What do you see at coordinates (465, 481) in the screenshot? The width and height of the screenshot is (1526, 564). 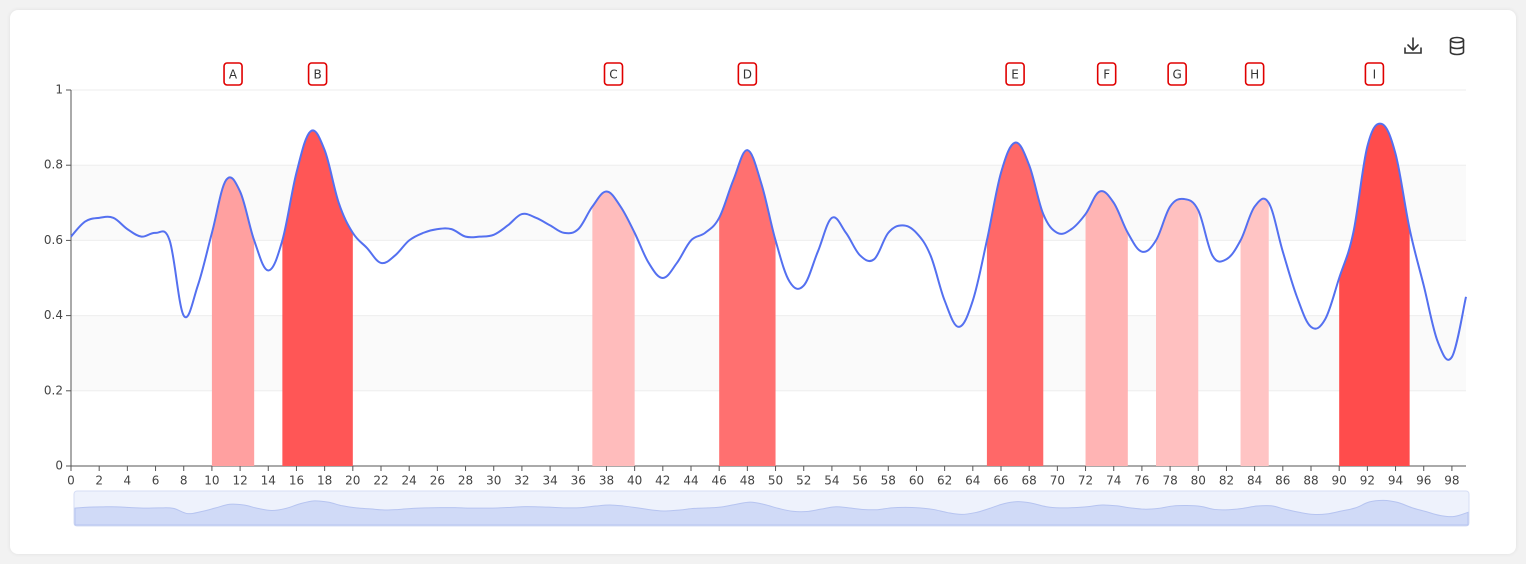 I see `x-tick-label: 28` at bounding box center [465, 481].